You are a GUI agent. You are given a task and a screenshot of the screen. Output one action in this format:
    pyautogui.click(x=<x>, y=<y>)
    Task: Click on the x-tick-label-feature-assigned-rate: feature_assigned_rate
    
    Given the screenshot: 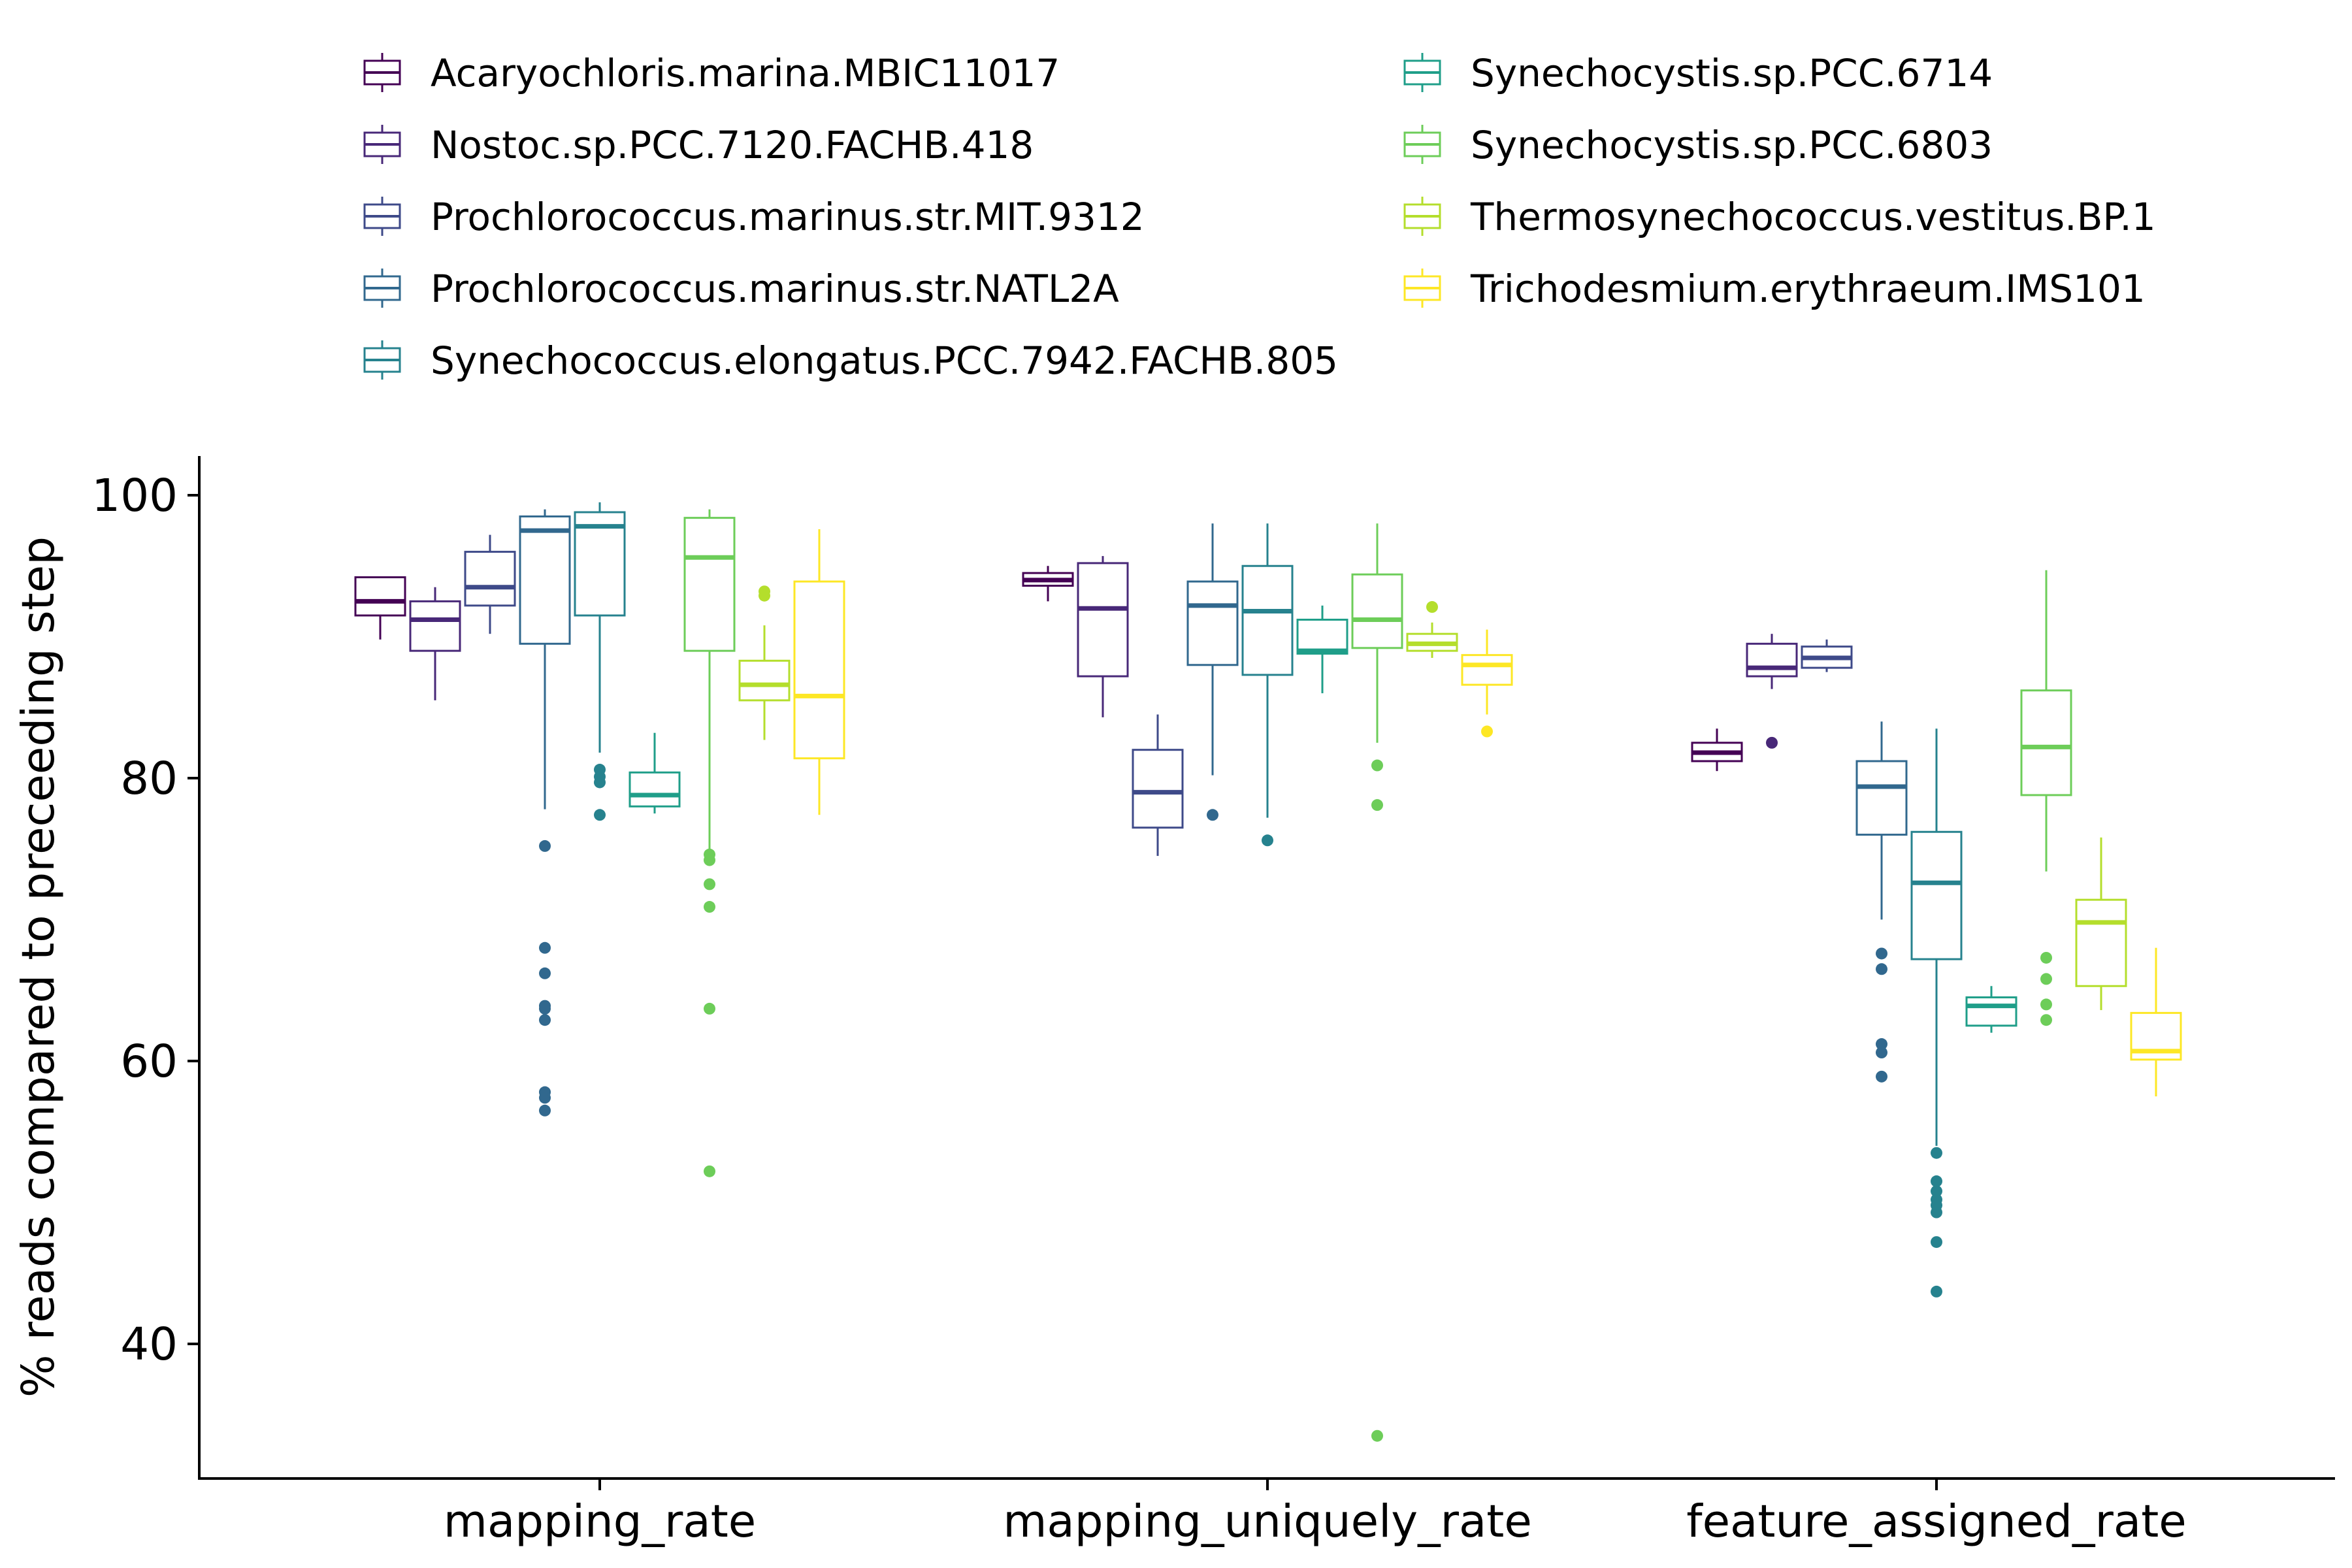 What is the action you would take?
    pyautogui.click(x=1936, y=1521)
    